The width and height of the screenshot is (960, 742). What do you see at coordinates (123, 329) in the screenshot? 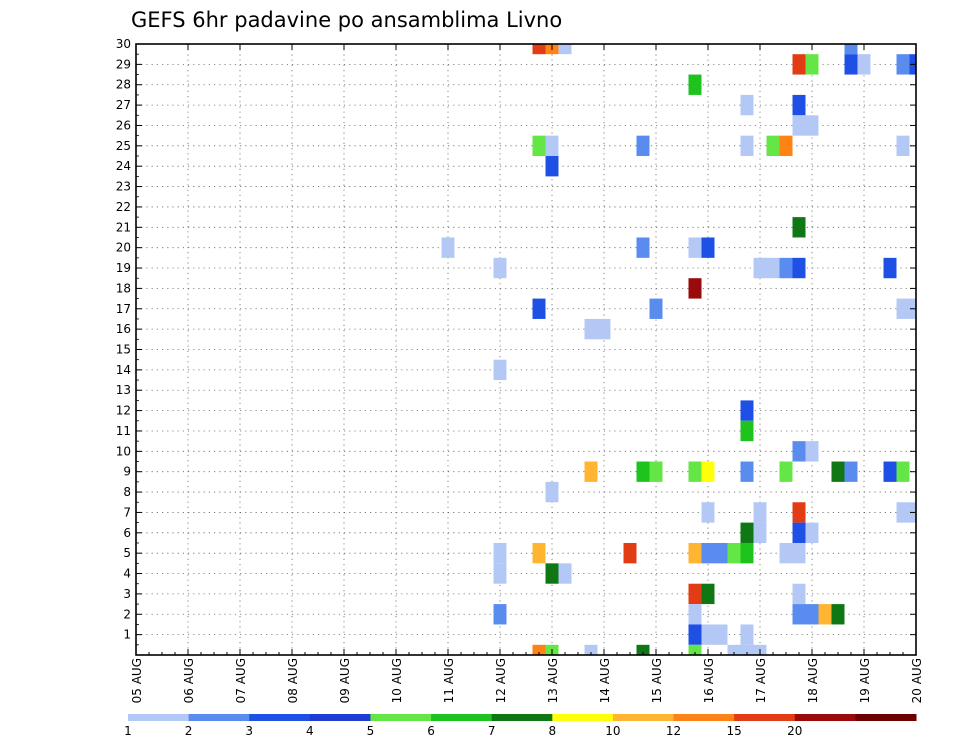
I see `y-tick-label-16: 16` at bounding box center [123, 329].